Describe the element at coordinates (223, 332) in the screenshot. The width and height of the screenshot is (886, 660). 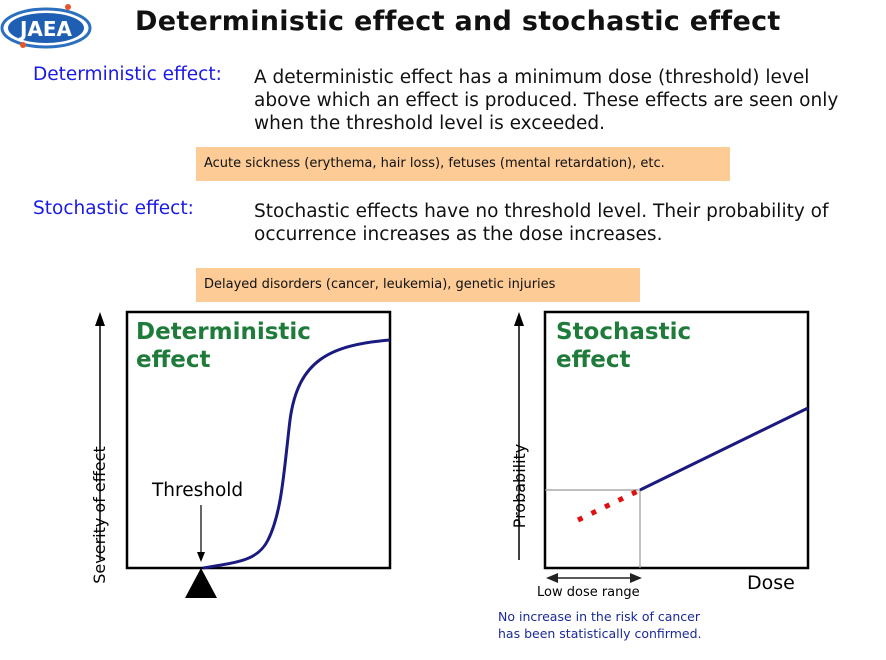
I see `graph-title-line: Deterministic` at that location.